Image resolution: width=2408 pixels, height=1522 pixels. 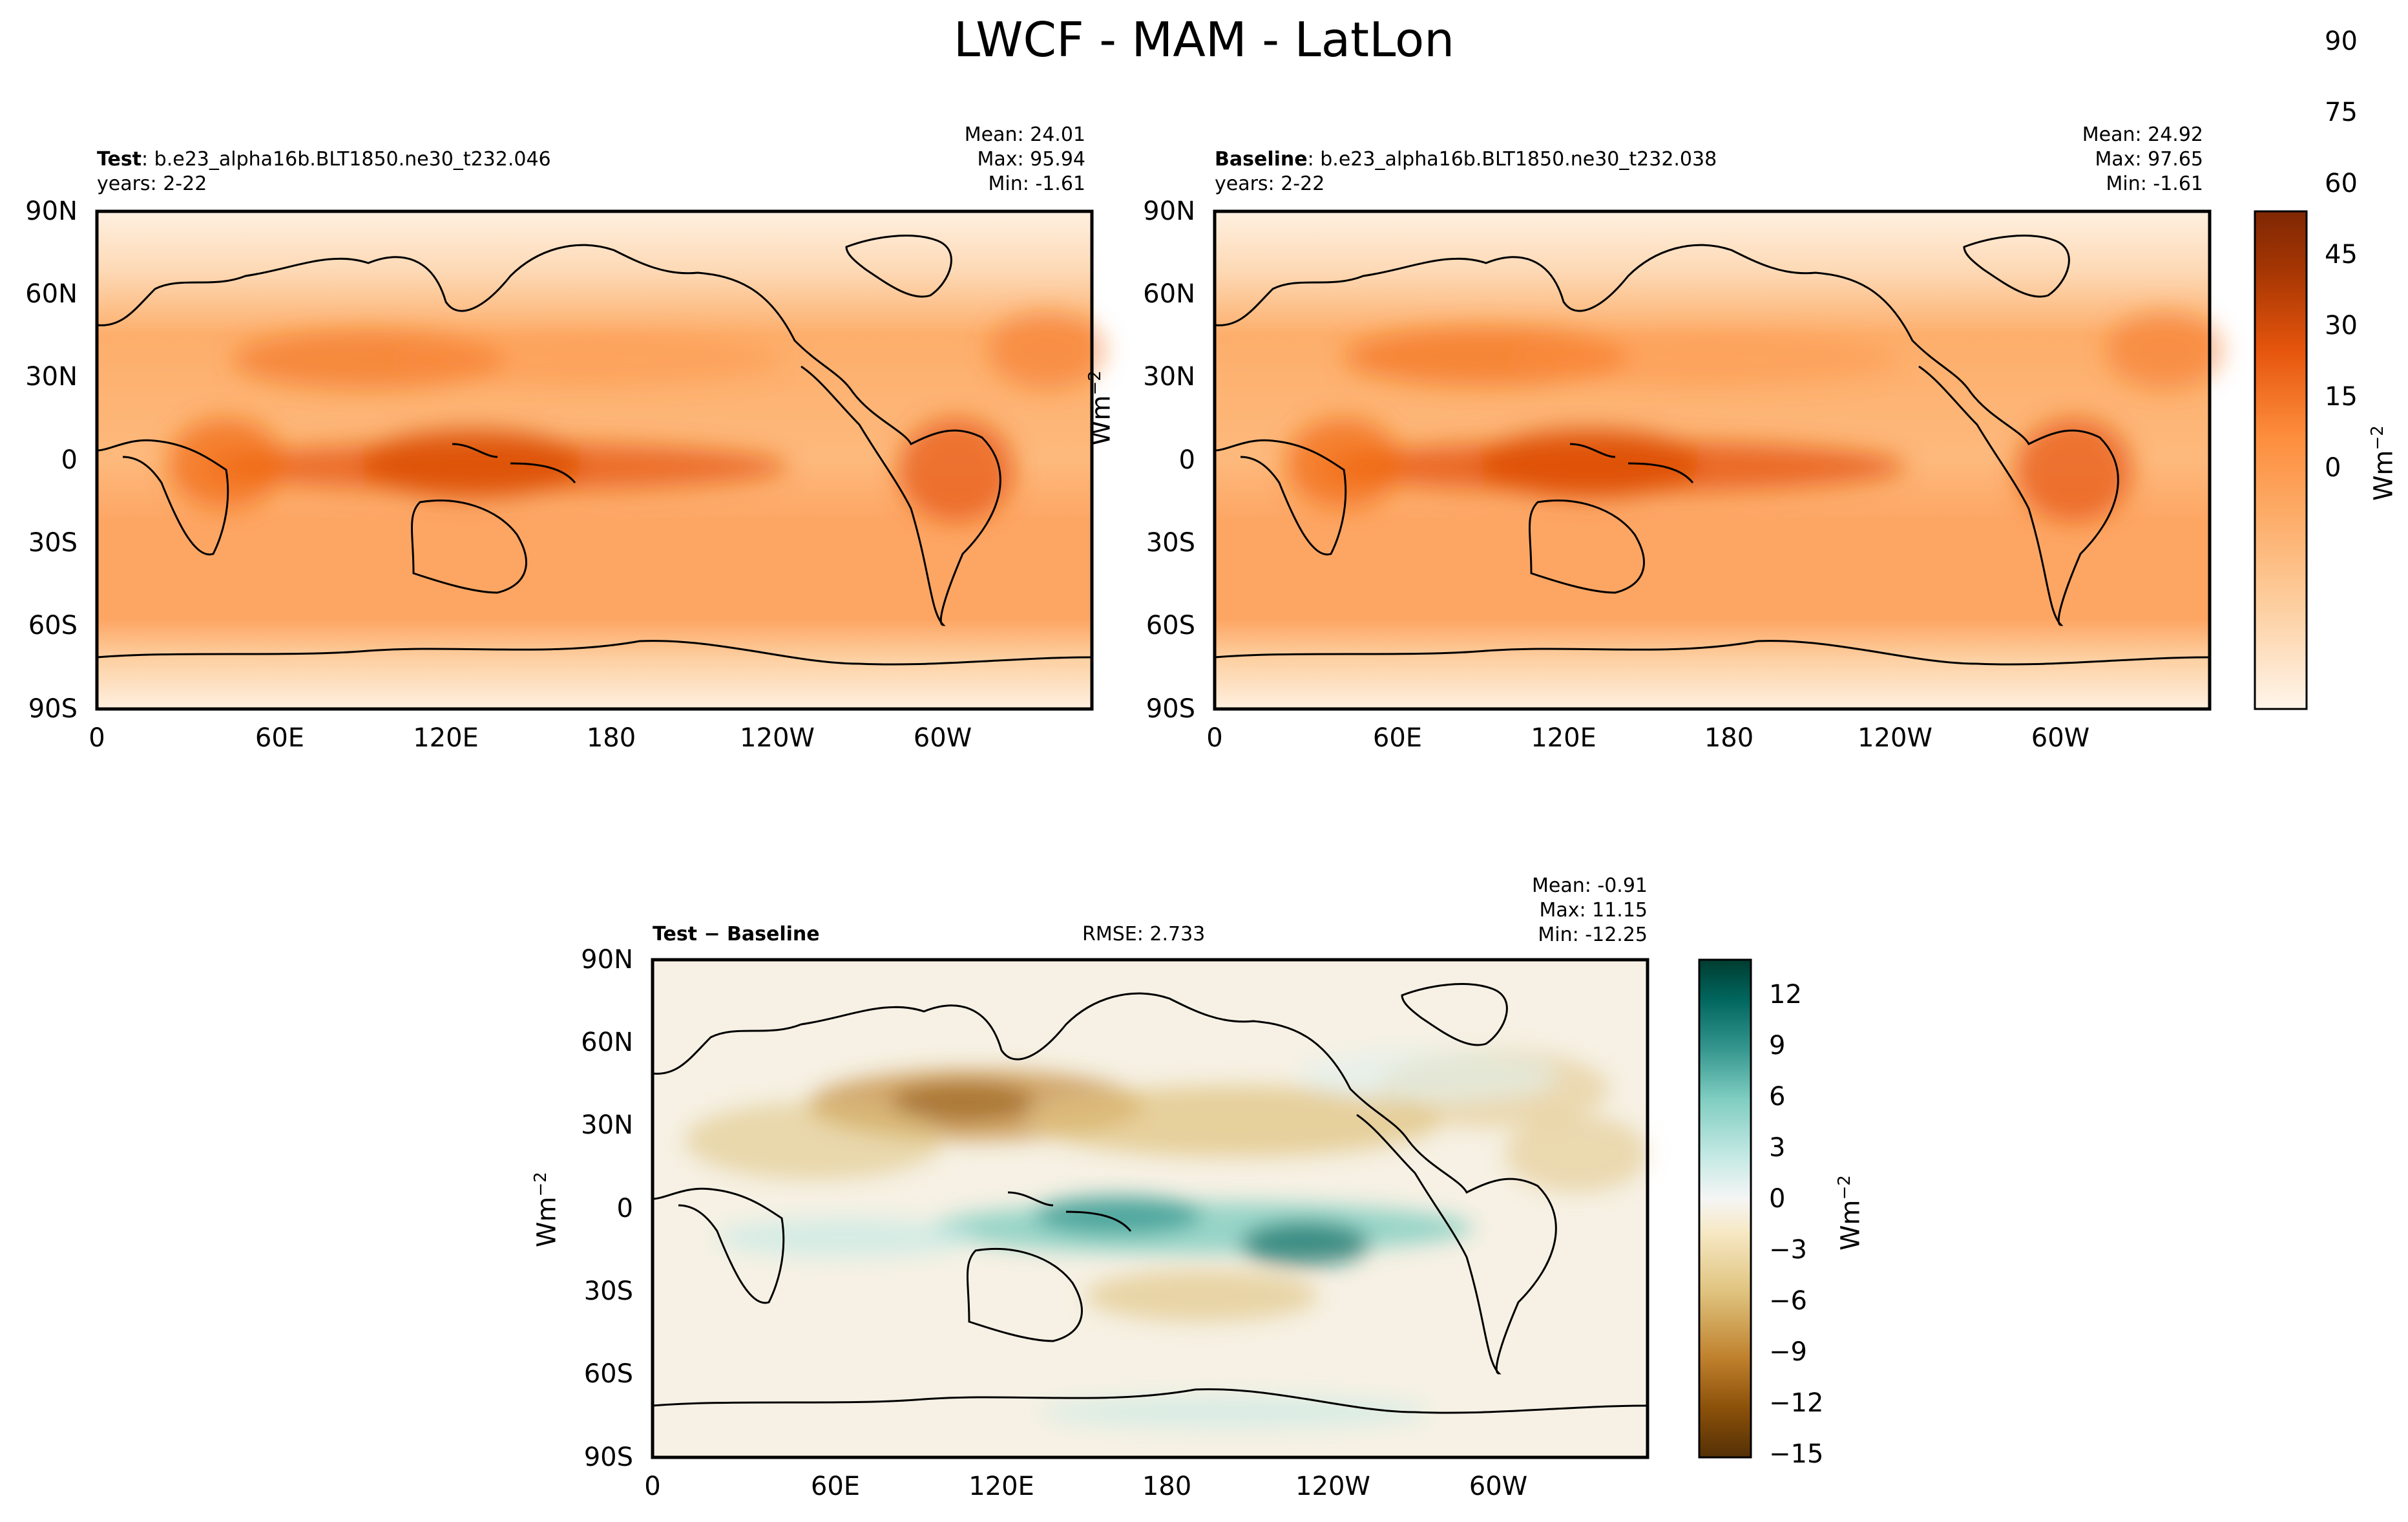 What do you see at coordinates (1594, 910) in the screenshot?
I see `diff-max: Max: 11.15` at bounding box center [1594, 910].